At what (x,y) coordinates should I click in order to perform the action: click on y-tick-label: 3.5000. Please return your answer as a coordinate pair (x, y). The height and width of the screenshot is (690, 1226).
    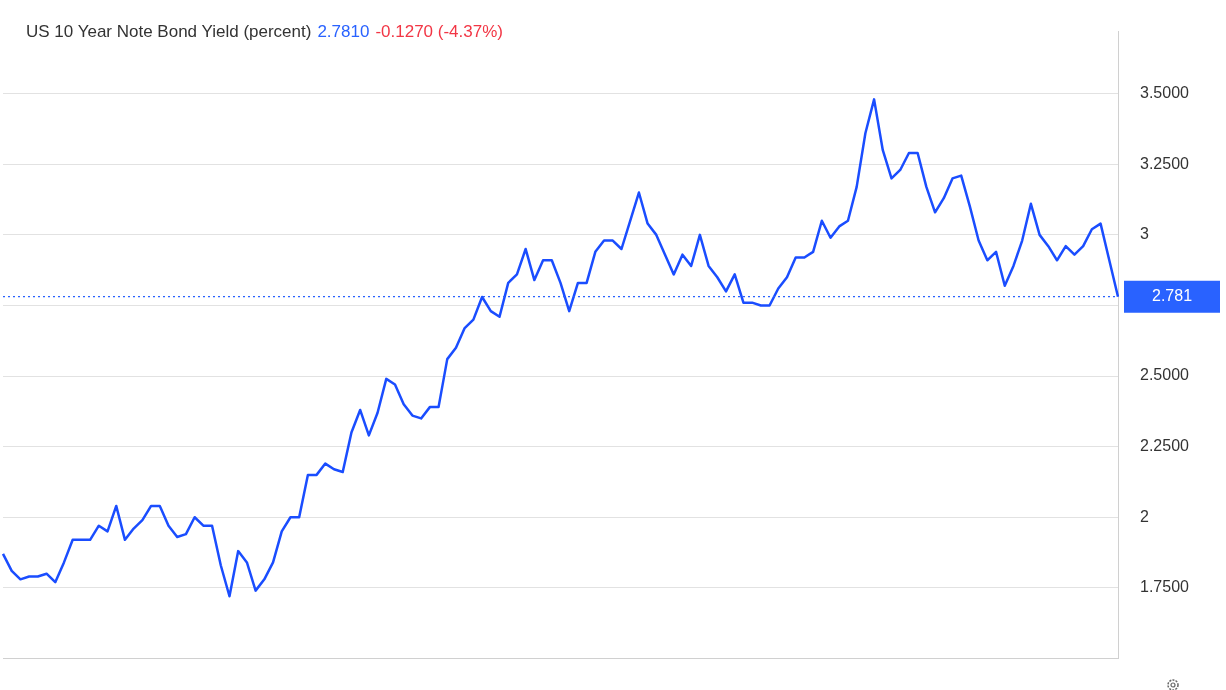
    Looking at the image, I should click on (1165, 93).